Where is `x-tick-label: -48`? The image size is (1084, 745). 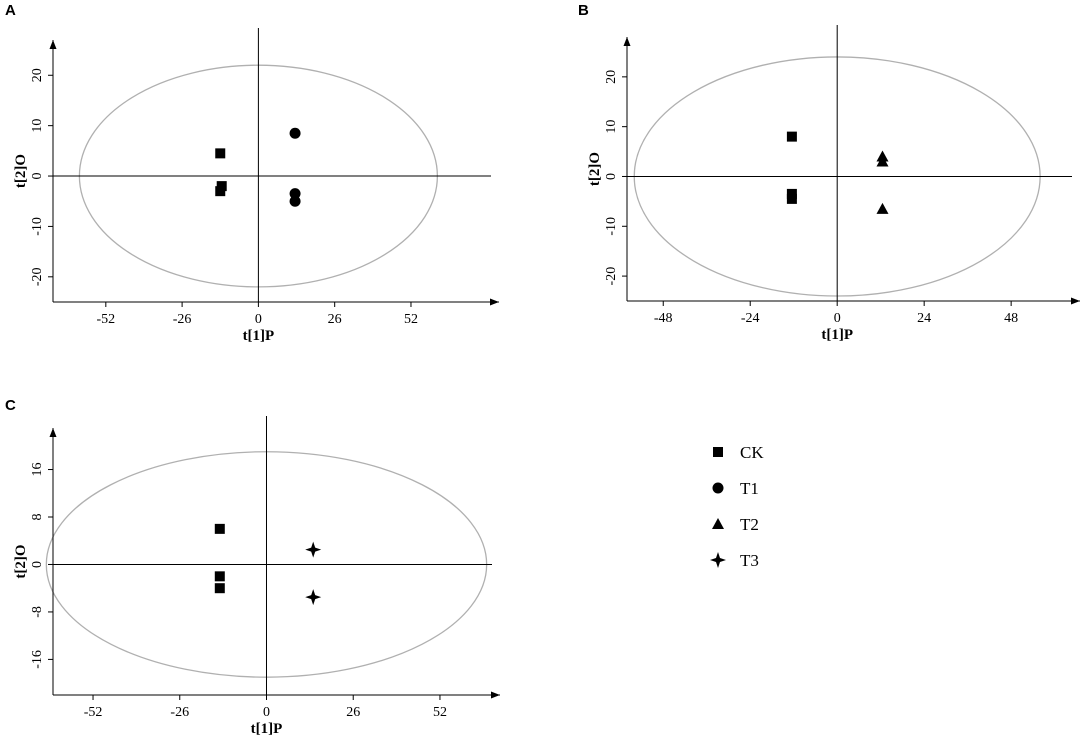 x-tick-label: -48 is located at coordinates (663, 318).